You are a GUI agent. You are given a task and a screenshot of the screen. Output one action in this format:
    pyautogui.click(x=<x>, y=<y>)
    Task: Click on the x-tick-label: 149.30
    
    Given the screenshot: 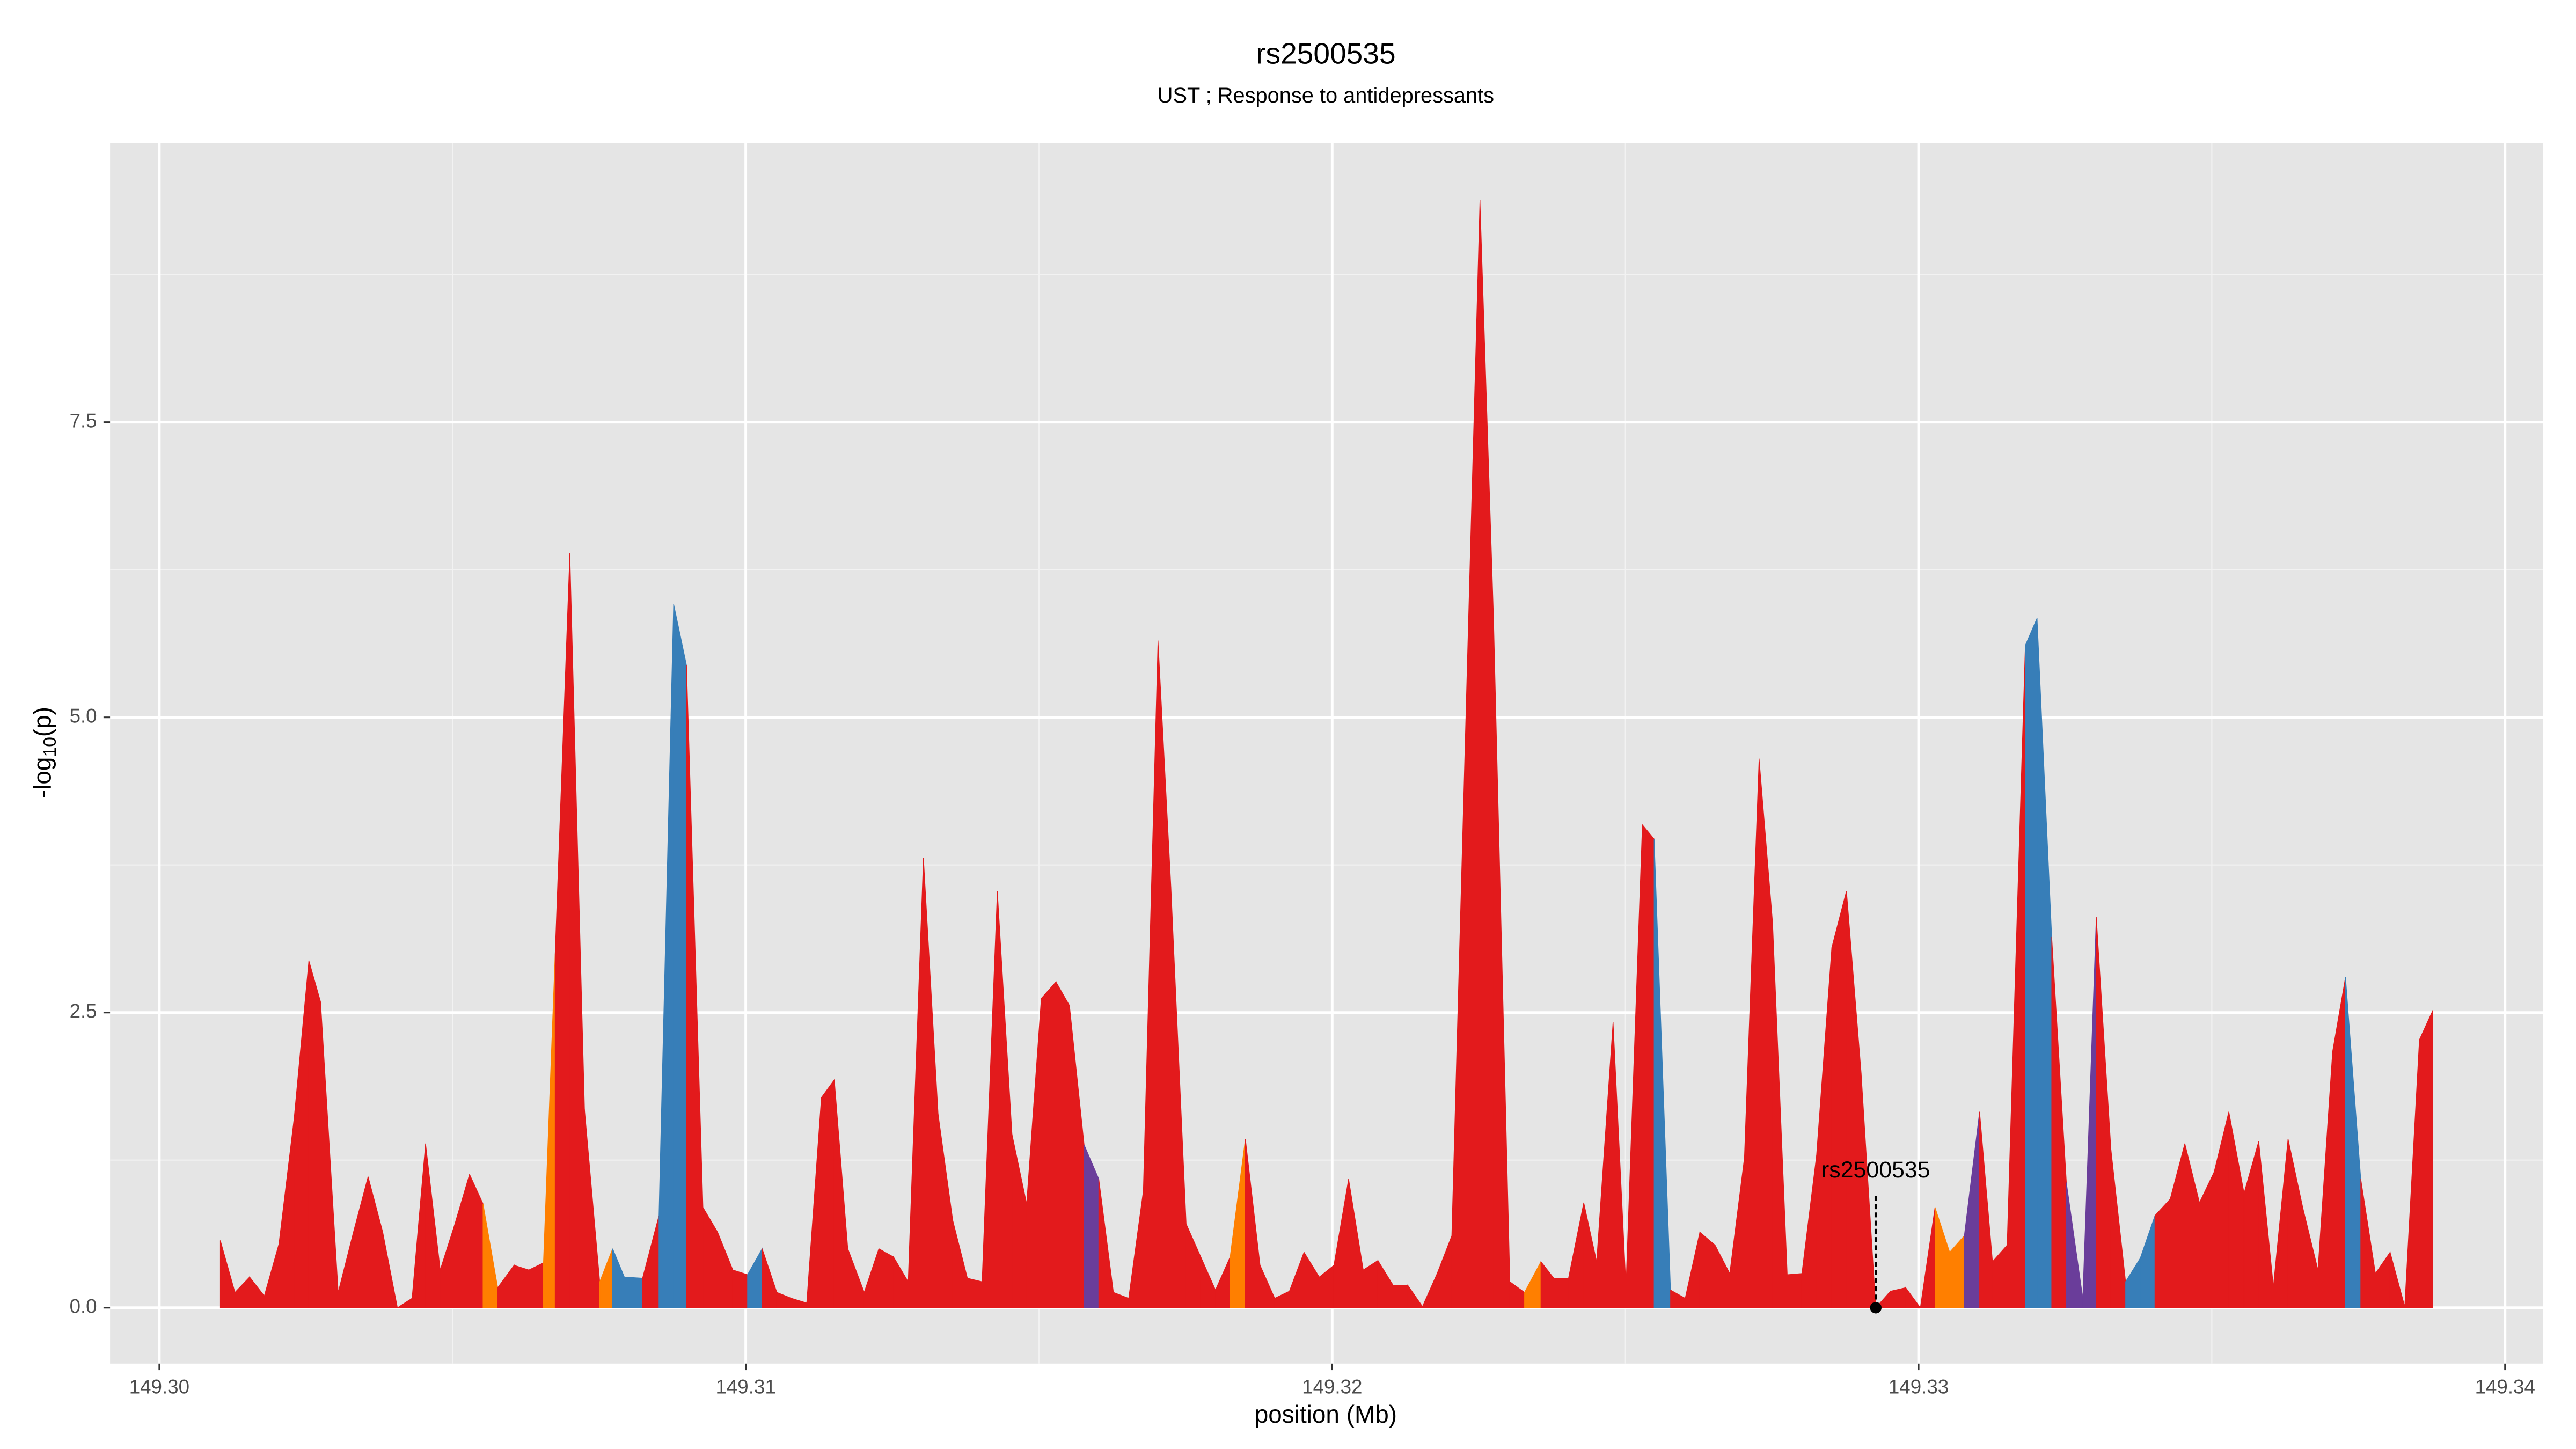 What is the action you would take?
    pyautogui.click(x=159, y=1386)
    